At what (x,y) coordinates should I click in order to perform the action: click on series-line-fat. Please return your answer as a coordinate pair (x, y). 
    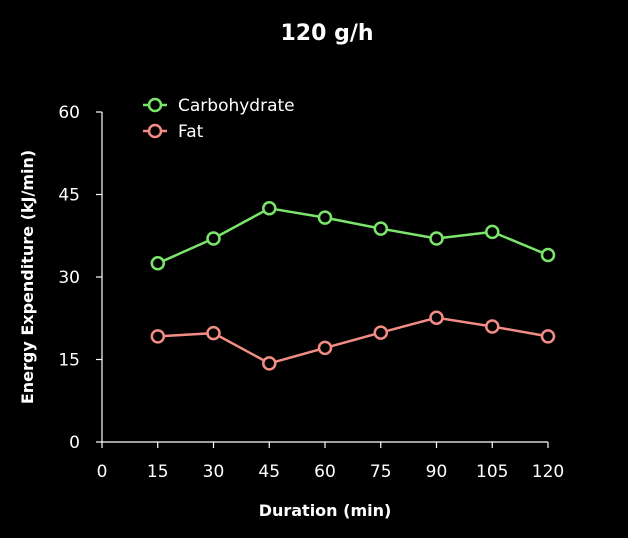
    Looking at the image, I should click on (353, 340).